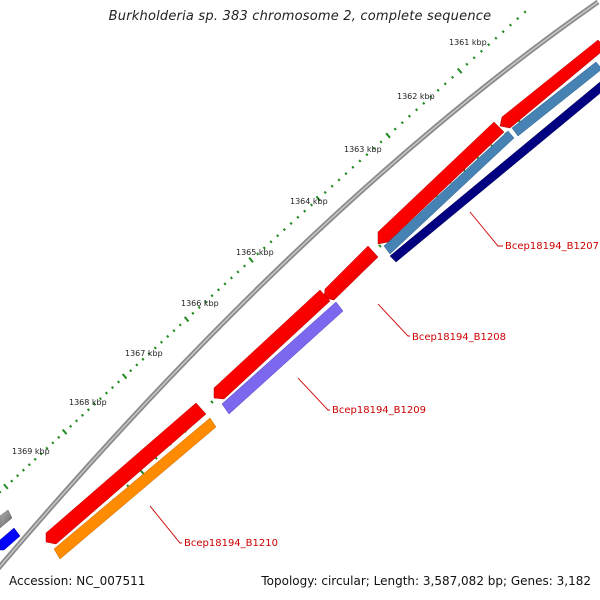 This screenshot has width=600, height=600. I want to click on gene-partial-blue, so click(10, 539).